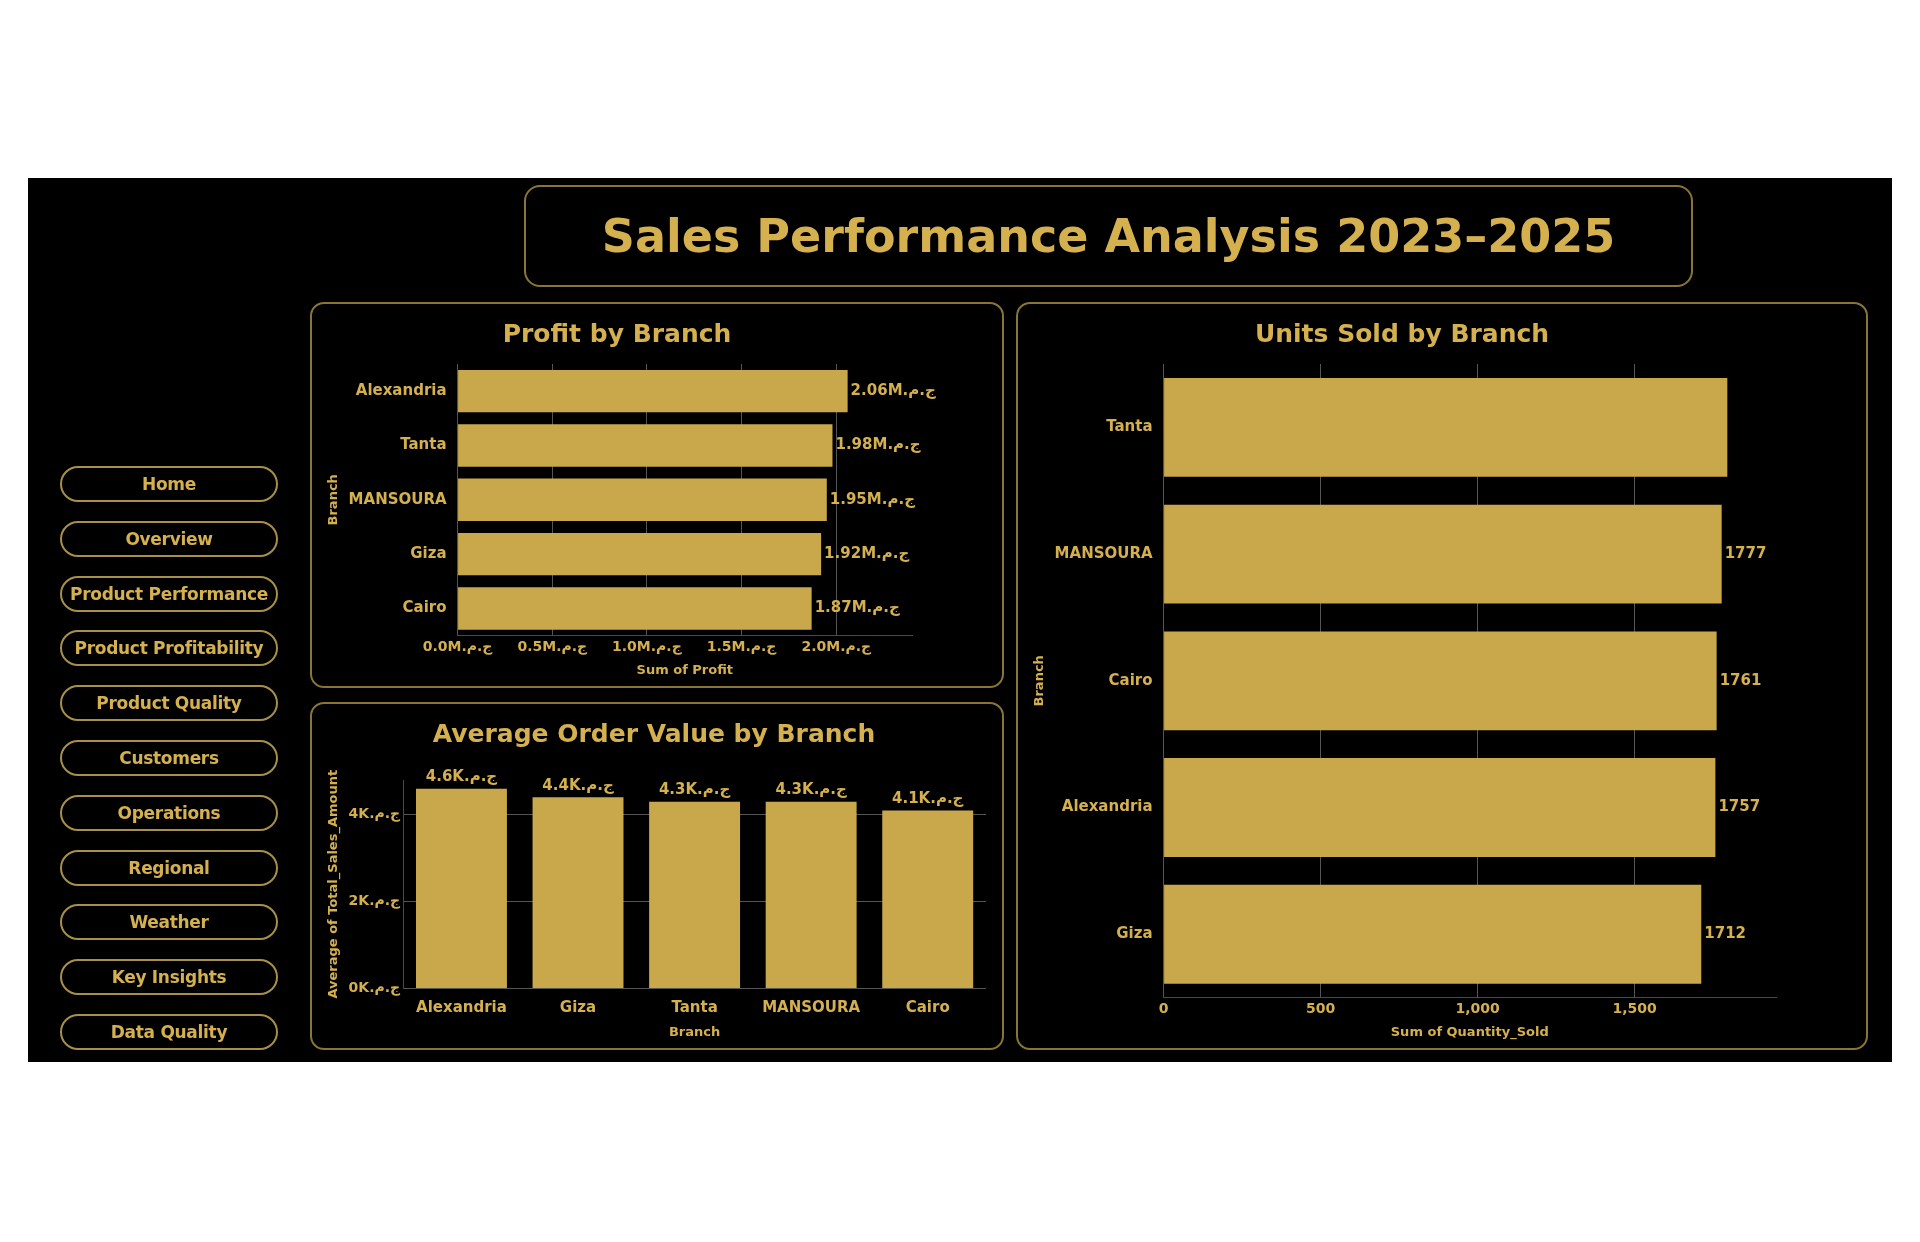  I want to click on data-label: 2.06M.ج.م, so click(893, 390).